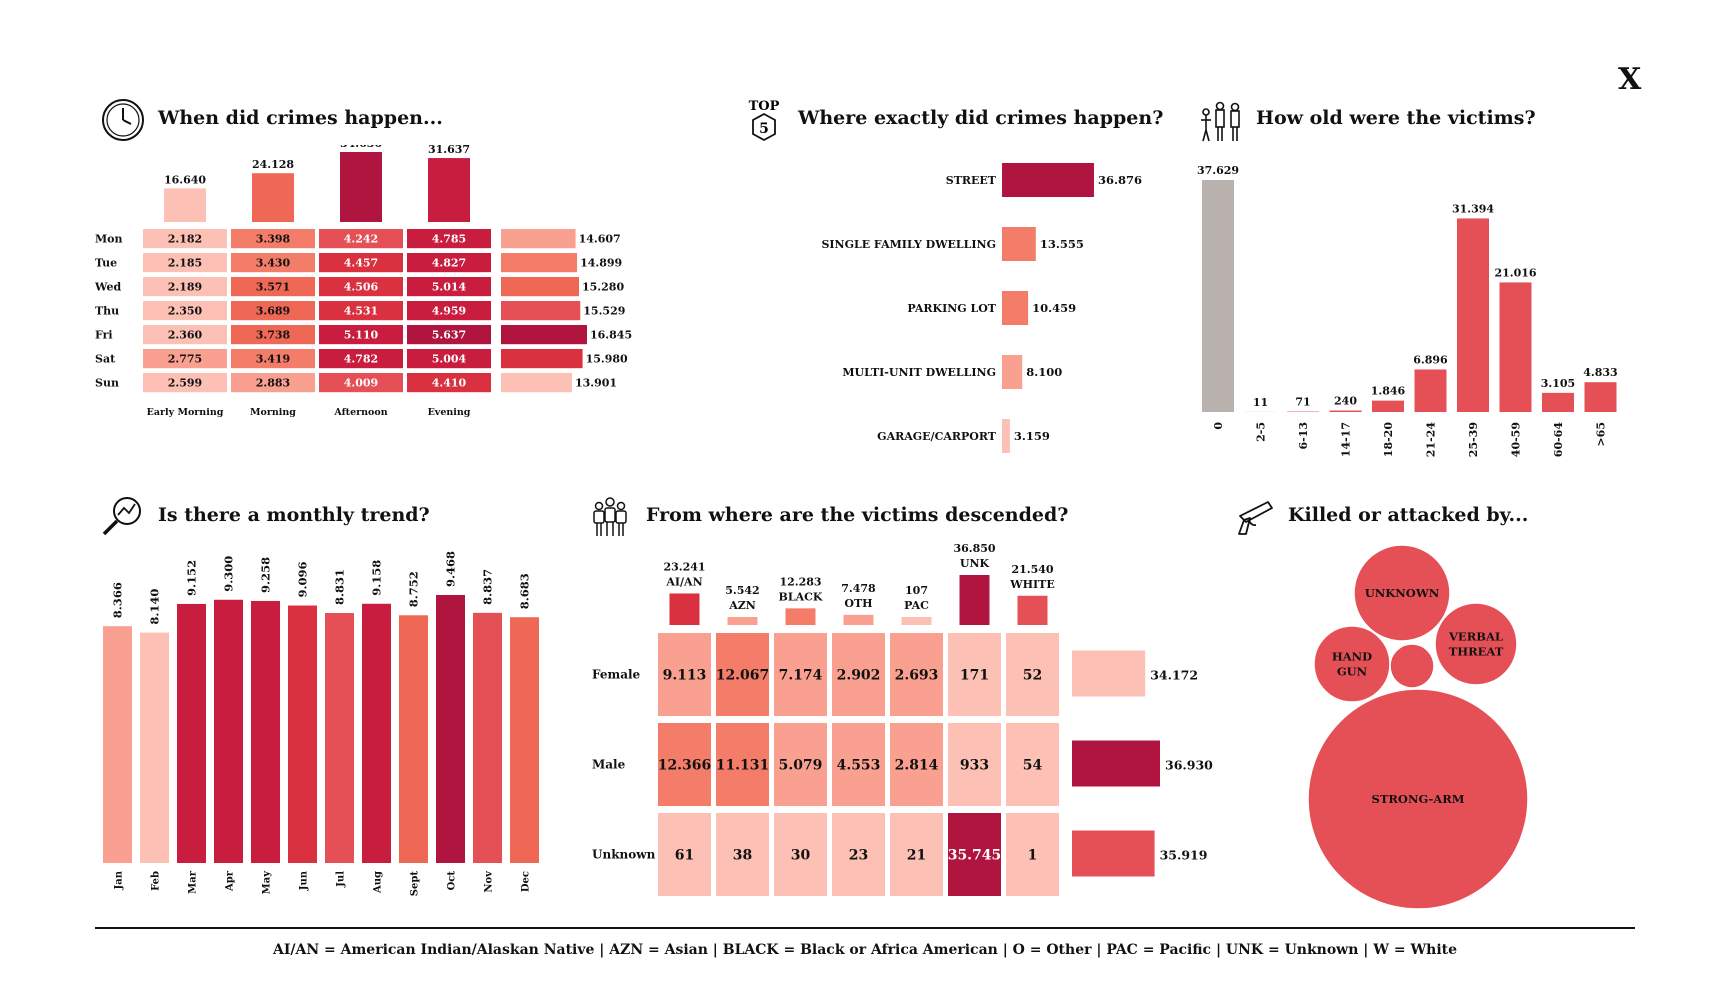 The height and width of the screenshot is (1000, 1728). I want to click on heatmap-cell-value: 2.775, so click(185, 359).